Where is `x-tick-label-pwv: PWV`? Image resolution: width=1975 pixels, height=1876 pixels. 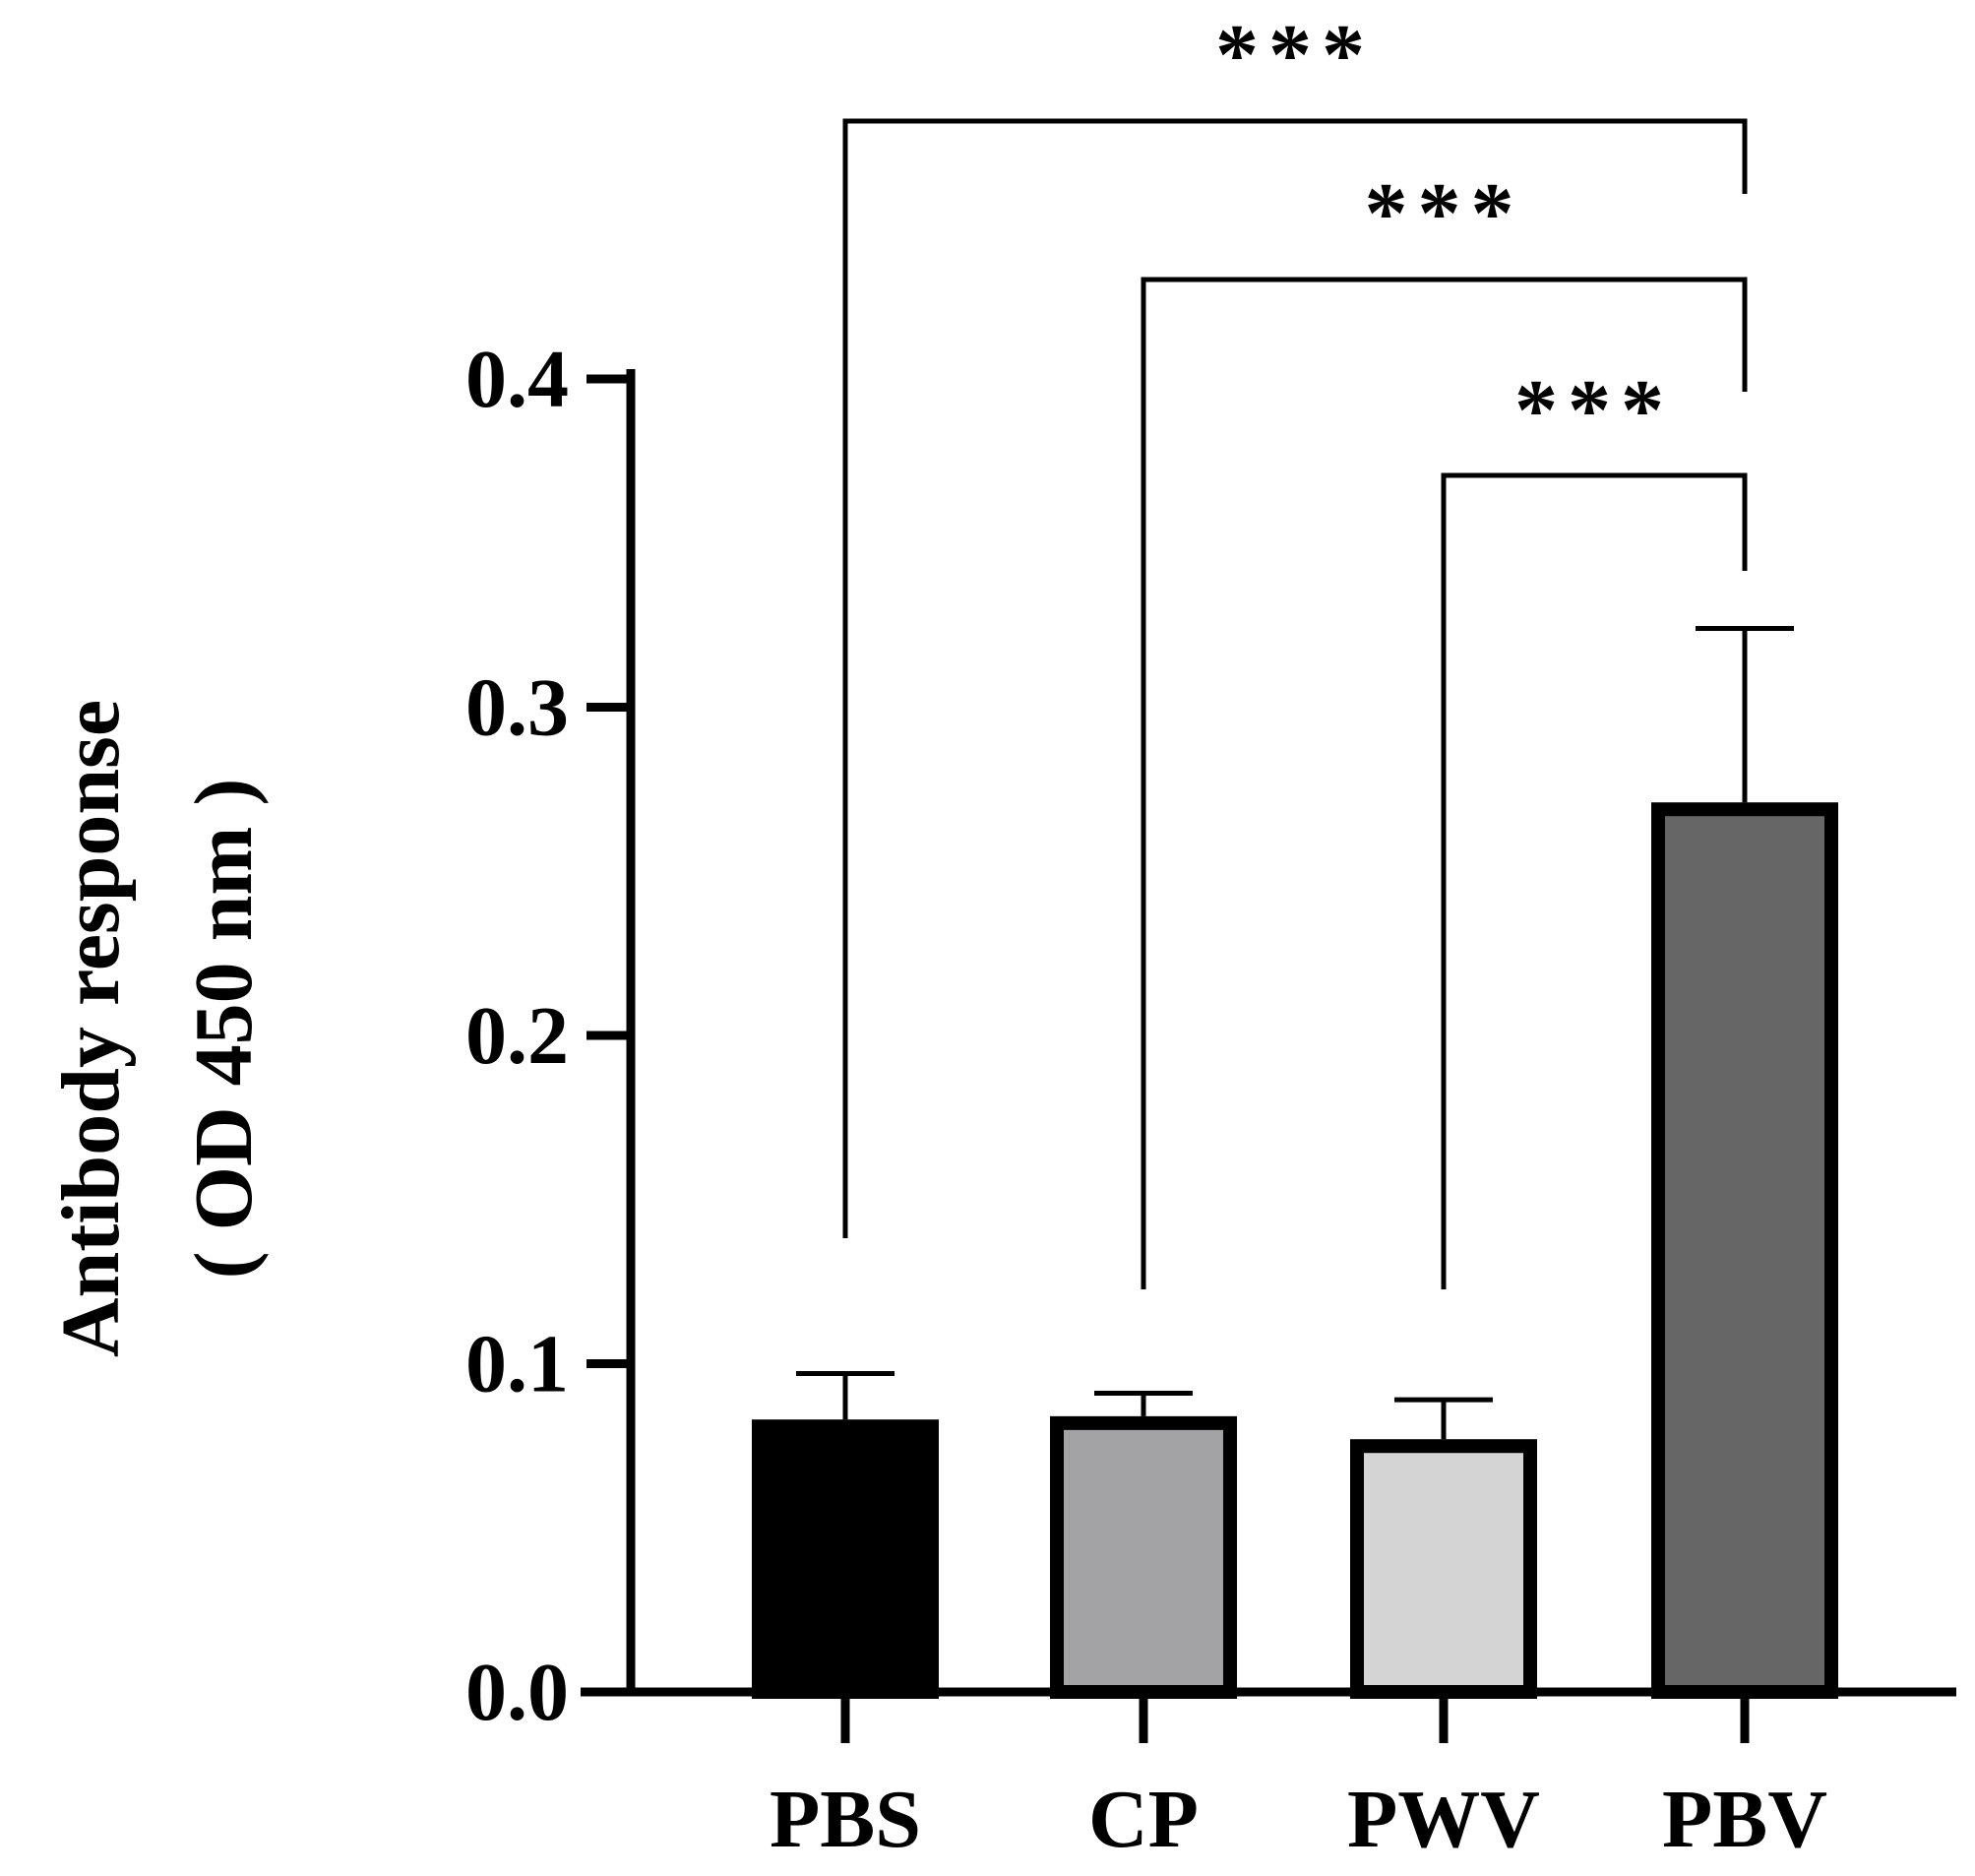
x-tick-label-pwv: PWV is located at coordinates (1443, 1819).